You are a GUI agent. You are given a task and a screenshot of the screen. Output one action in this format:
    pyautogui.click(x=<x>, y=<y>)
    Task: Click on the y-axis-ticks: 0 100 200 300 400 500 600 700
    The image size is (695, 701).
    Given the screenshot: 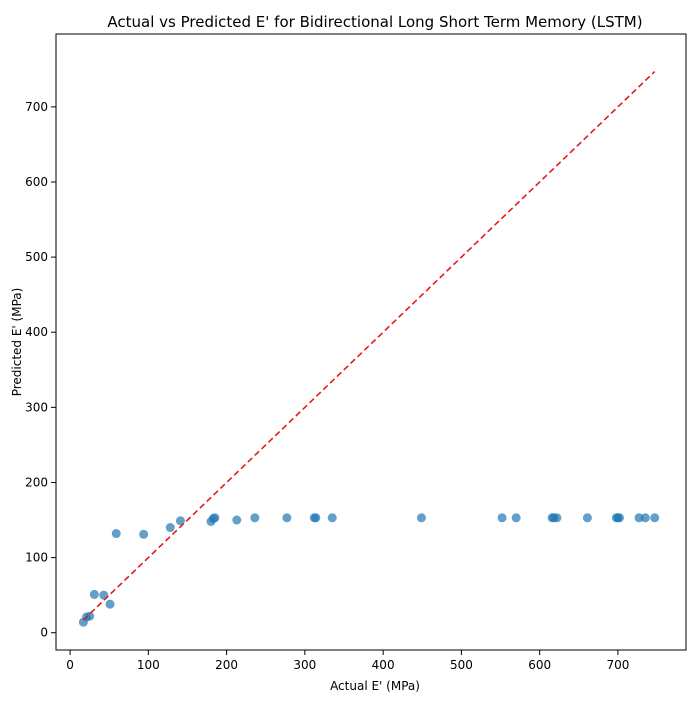 What is the action you would take?
    pyautogui.click(x=40, y=370)
    